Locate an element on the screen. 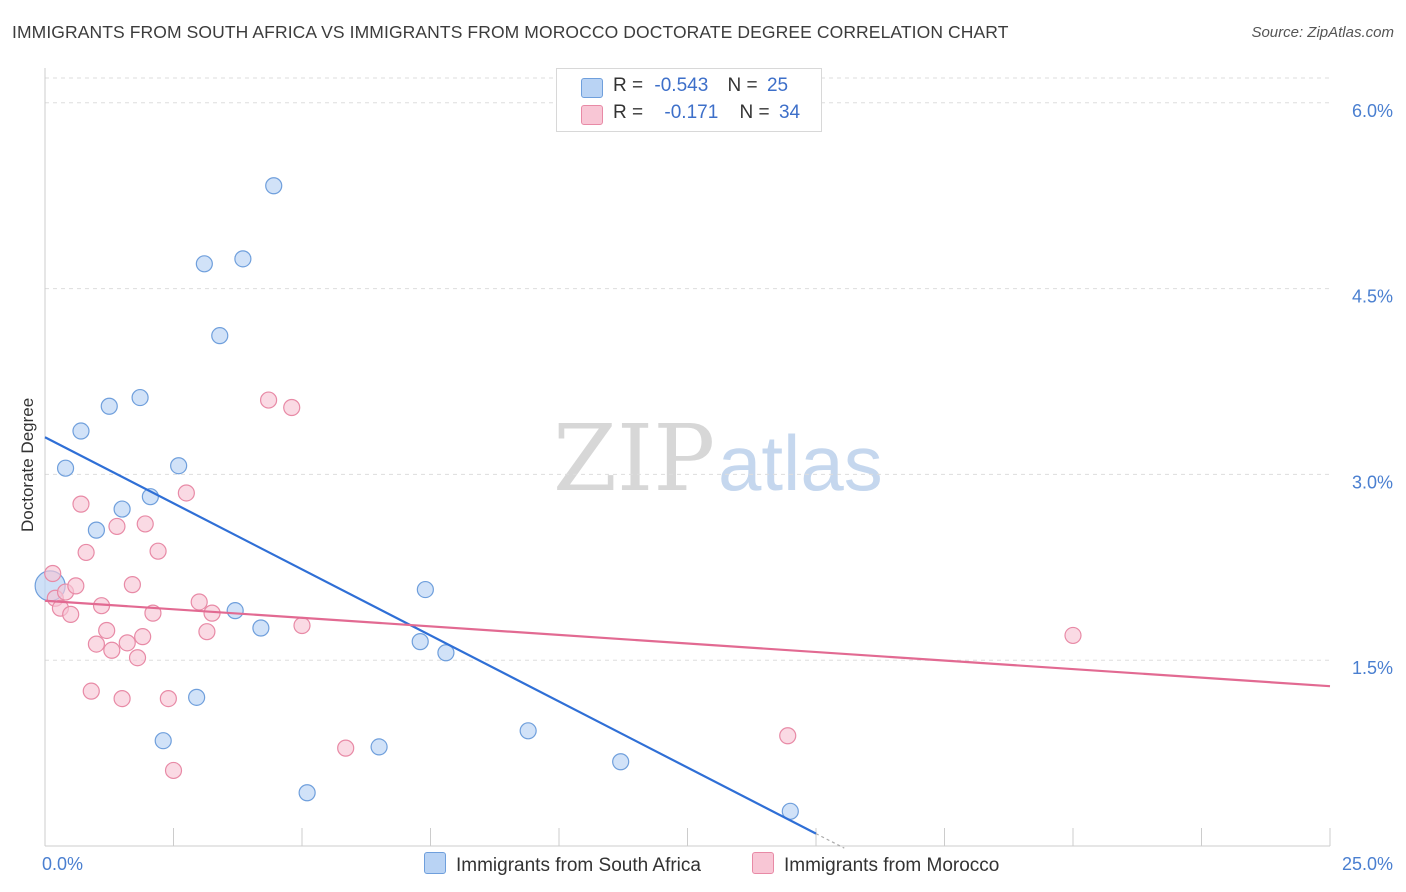  watermark: ZIP atlas is located at coordinates (718, 458).